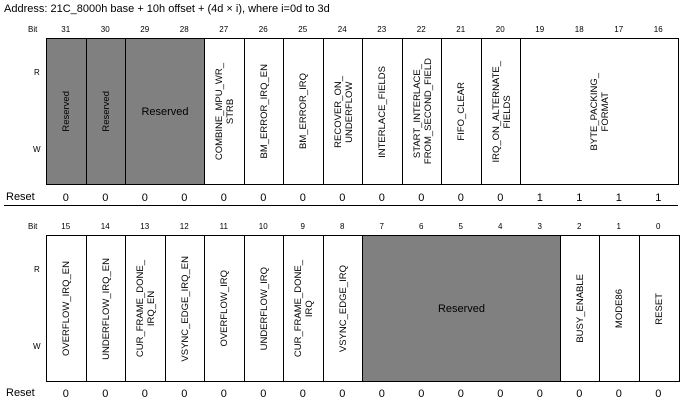  I want to click on register-field: FIFO_CLEAR, so click(461, 111).